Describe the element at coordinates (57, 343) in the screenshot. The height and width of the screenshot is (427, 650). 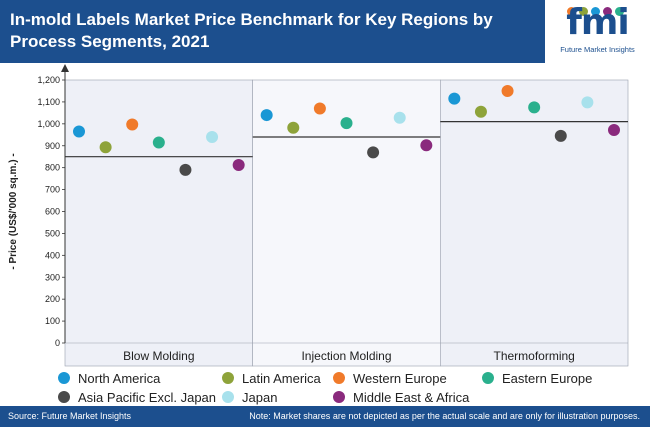
I see `y-tick-label: 0` at that location.